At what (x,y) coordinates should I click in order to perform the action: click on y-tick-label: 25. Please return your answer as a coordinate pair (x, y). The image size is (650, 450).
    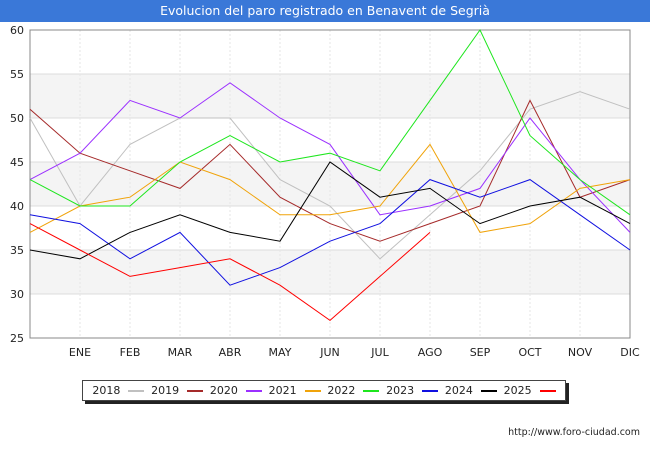
    Looking at the image, I should click on (17, 338).